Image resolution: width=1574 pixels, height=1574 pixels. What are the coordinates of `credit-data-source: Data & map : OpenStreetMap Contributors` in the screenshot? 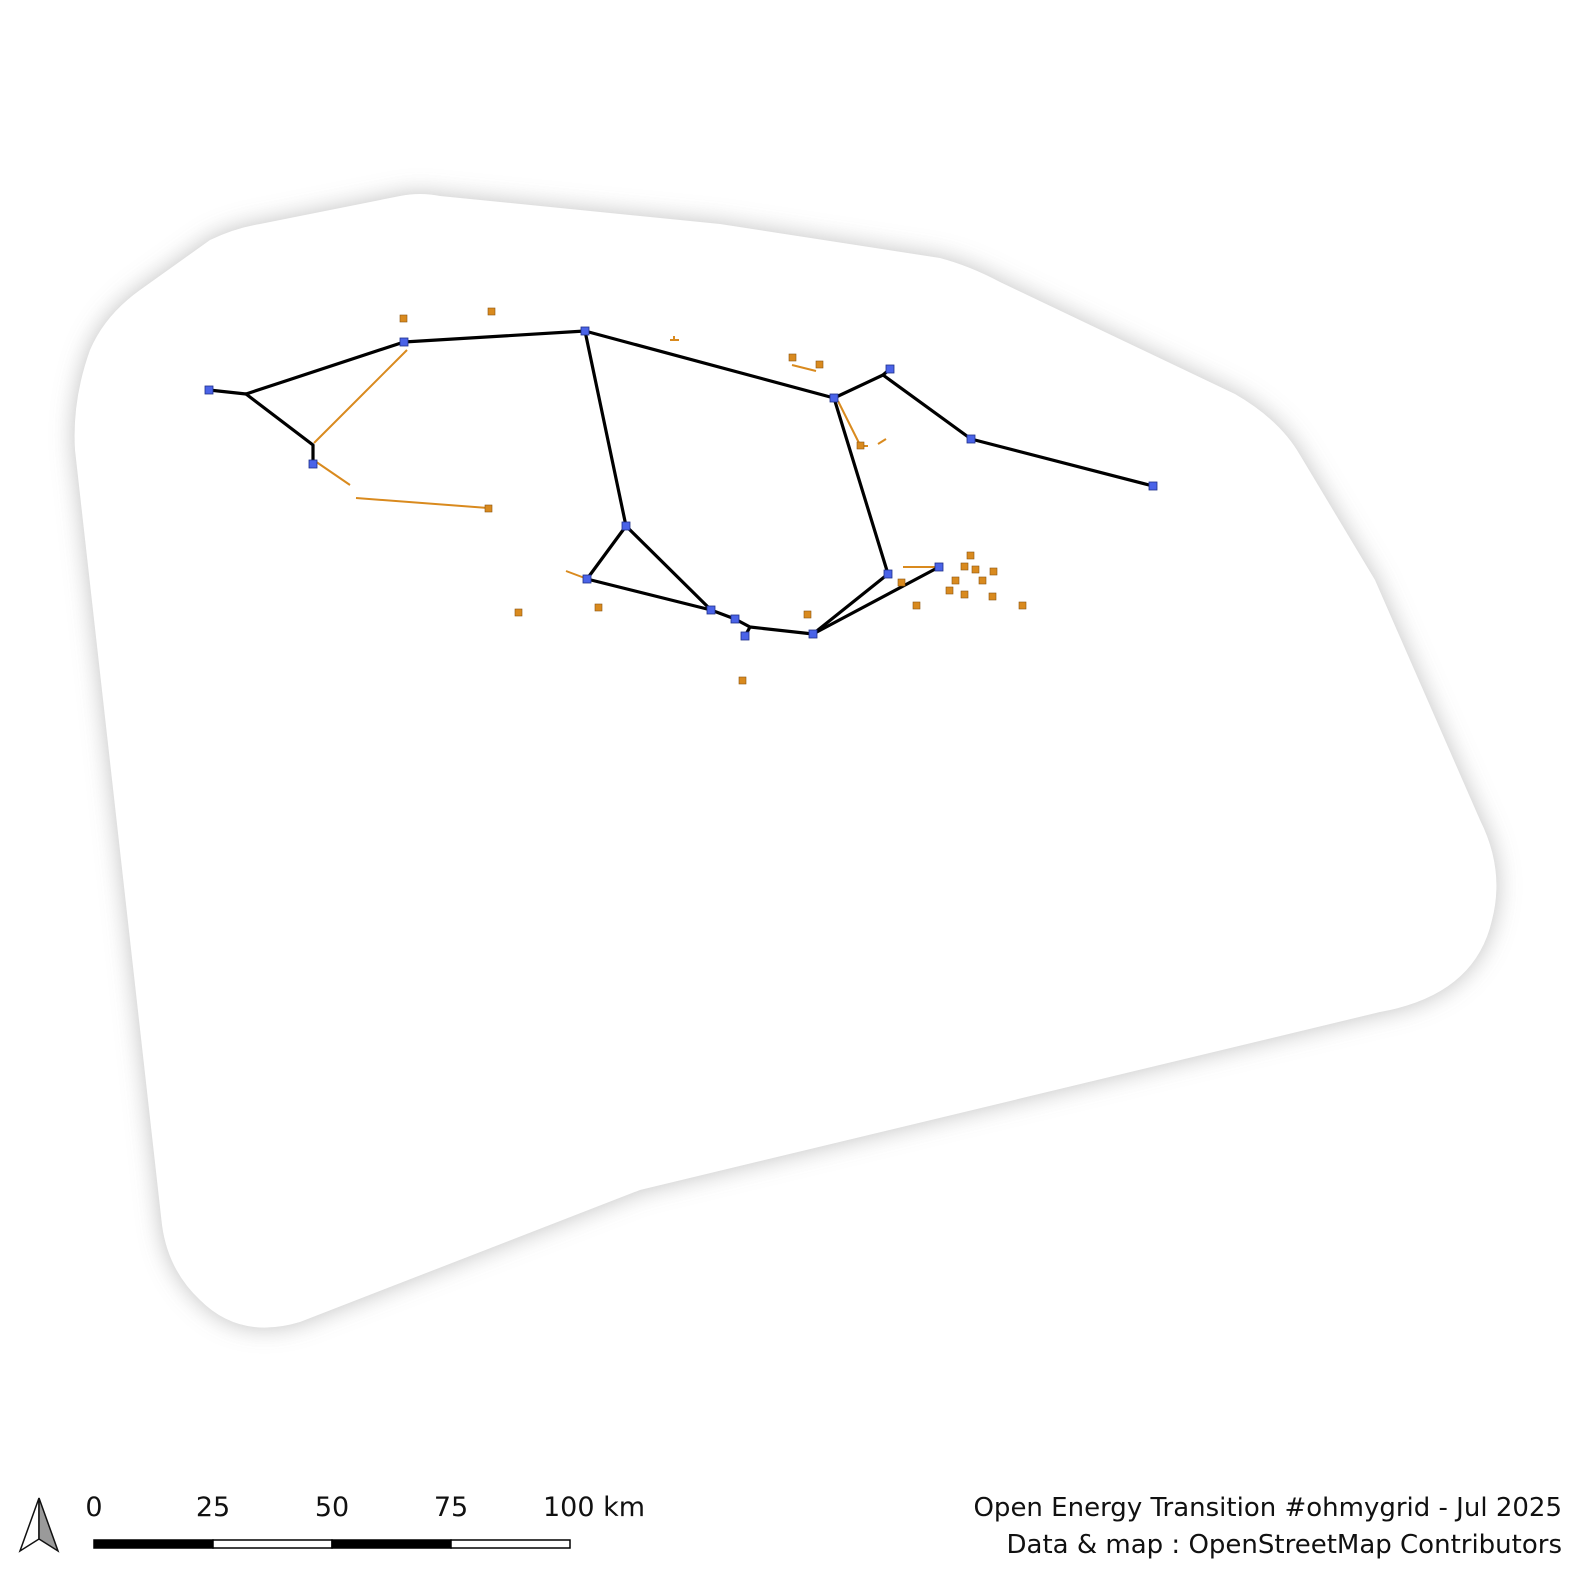 It's located at (1284, 1545).